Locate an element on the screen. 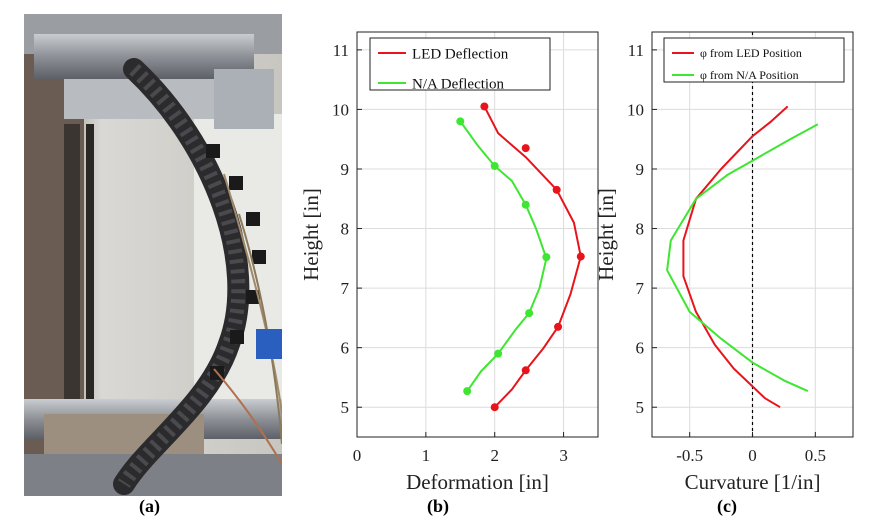 This screenshot has height=525, width=881. x-tick-label: 1 is located at coordinates (426, 455).